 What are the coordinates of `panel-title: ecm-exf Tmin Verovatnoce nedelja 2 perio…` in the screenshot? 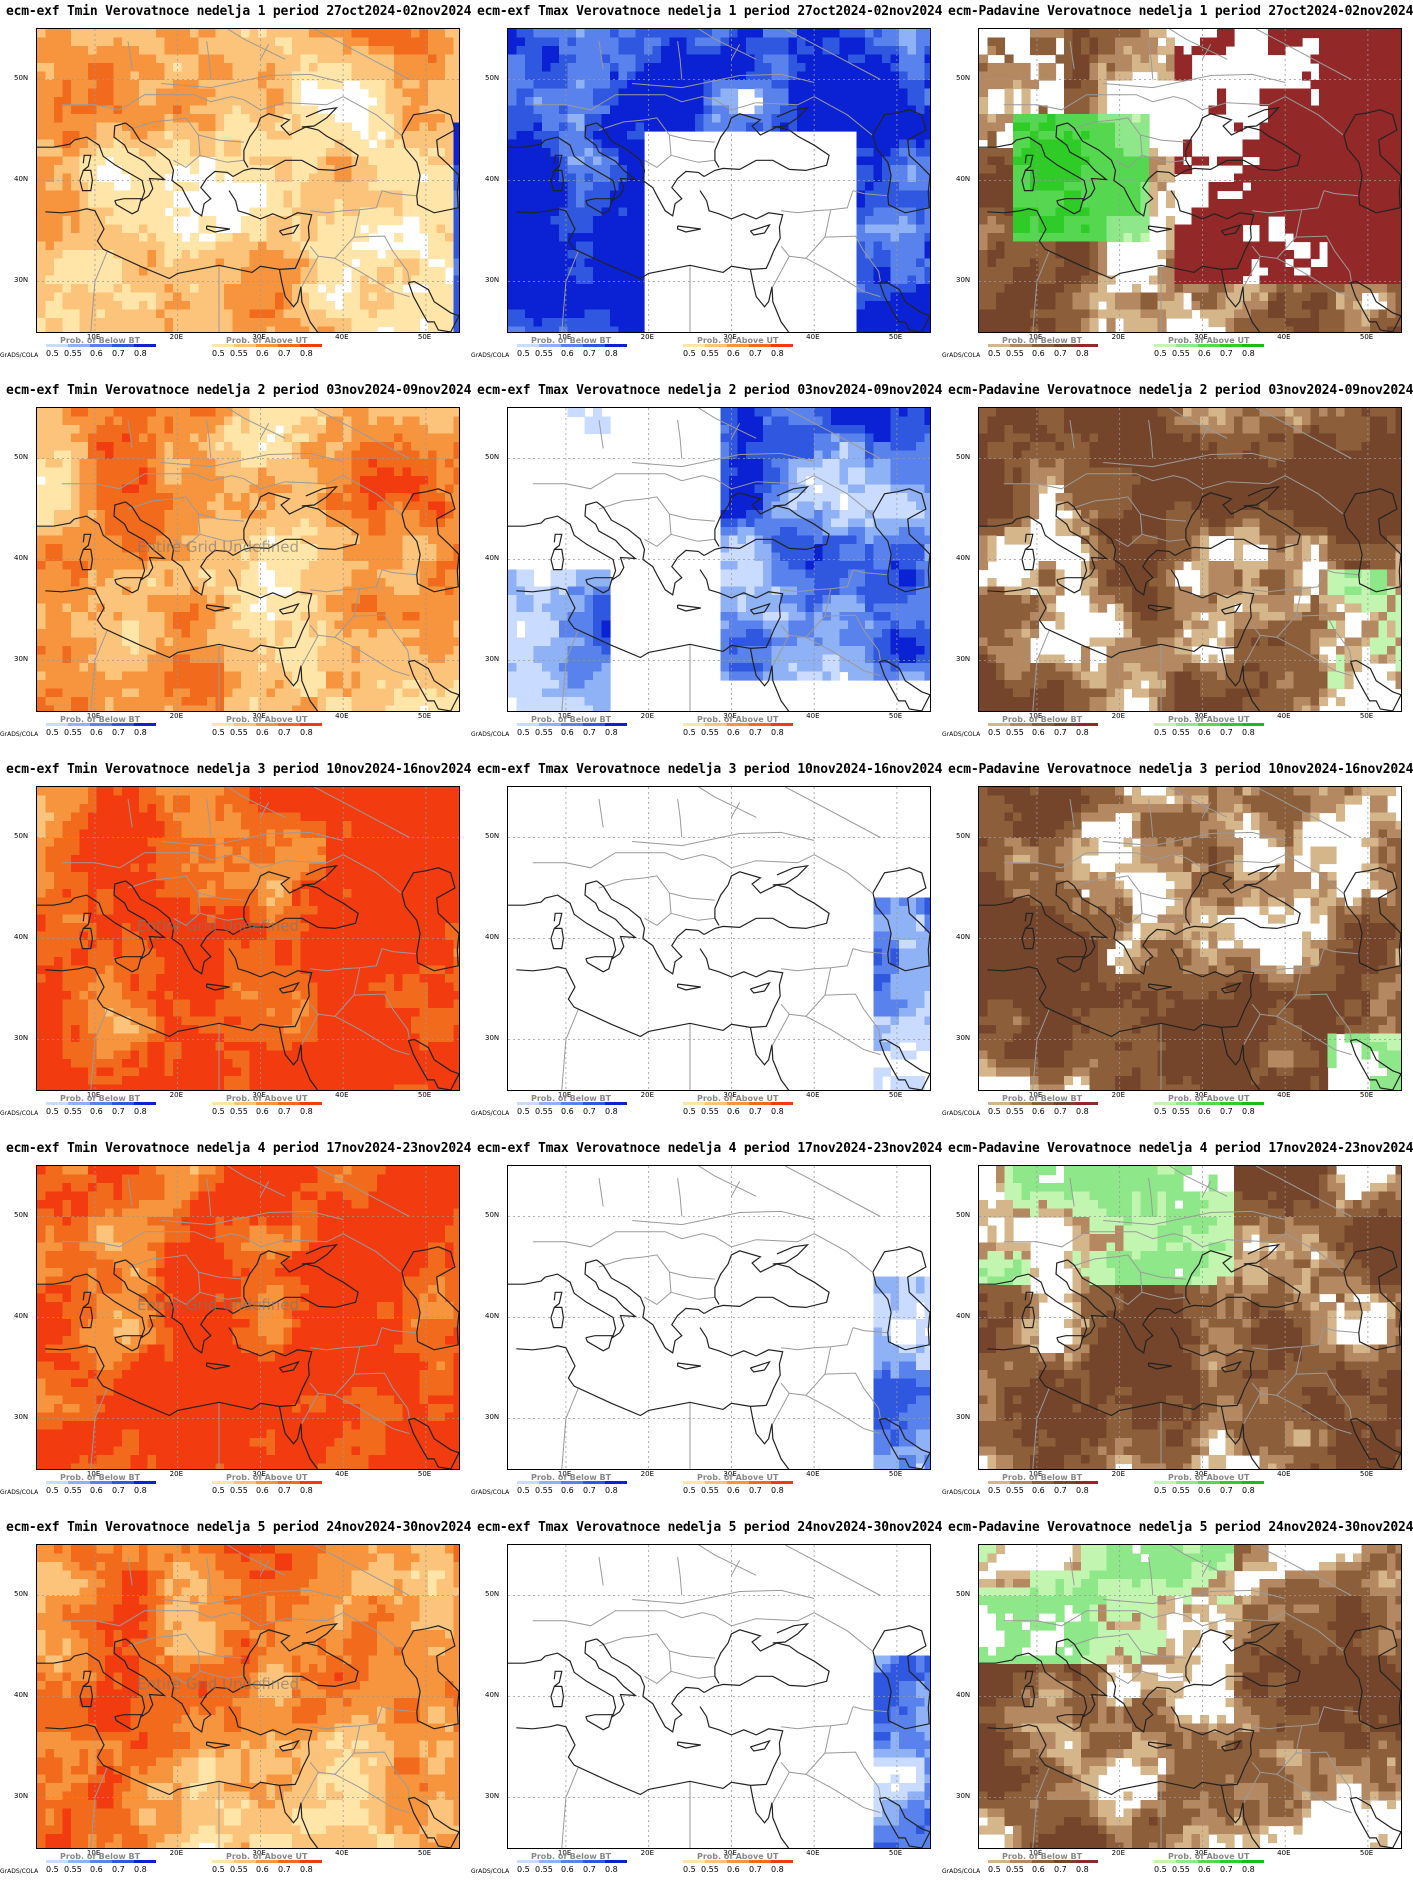 It's located at (238, 390).